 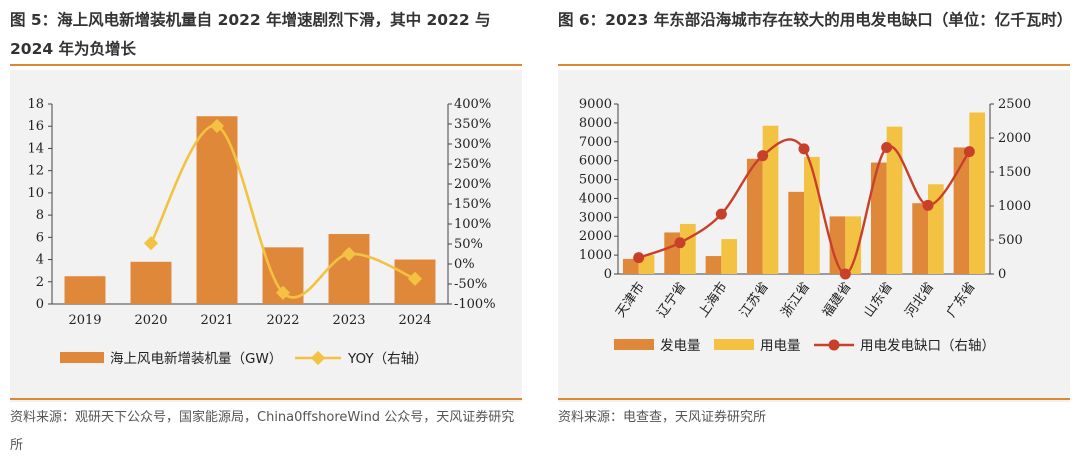 I want to click on legend-swatch-marker, so click(x=318, y=358).